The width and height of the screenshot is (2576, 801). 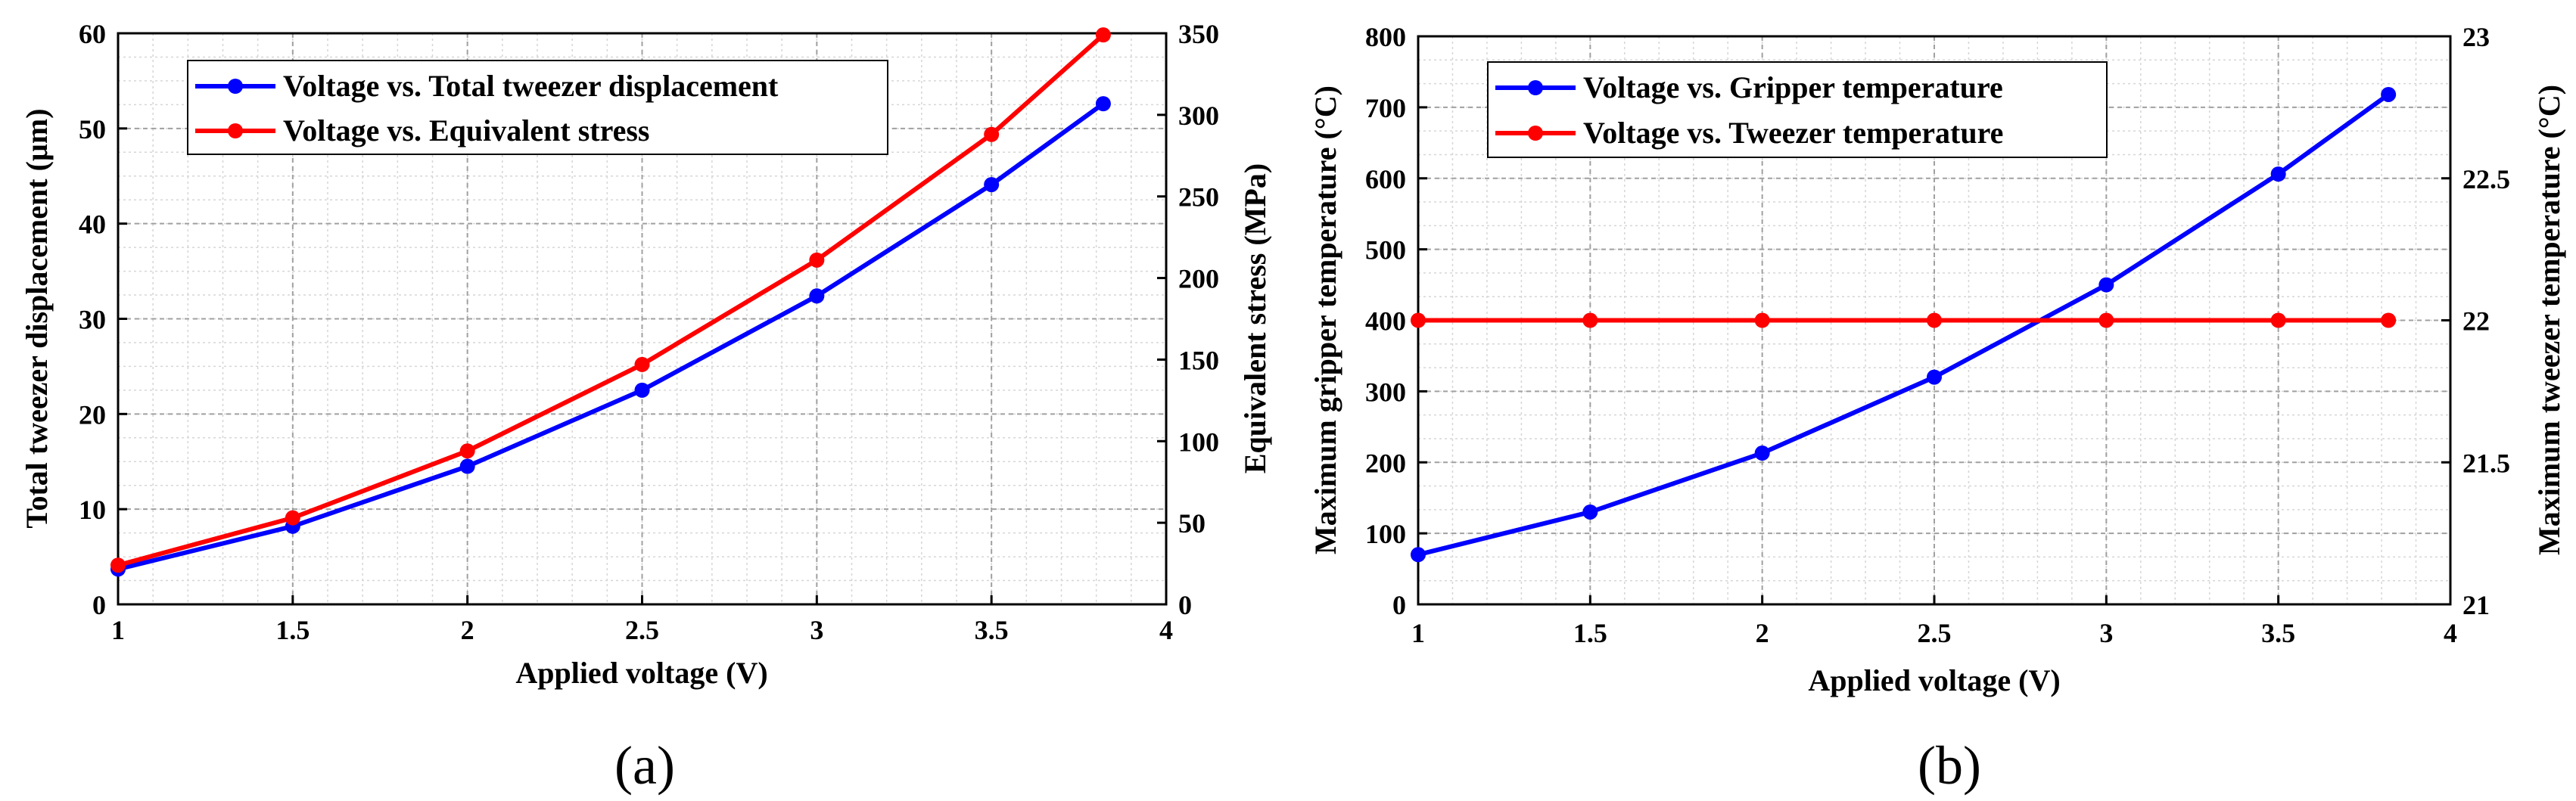 I want to click on b-left-y-tick-label: 0, so click(x=1399, y=605).